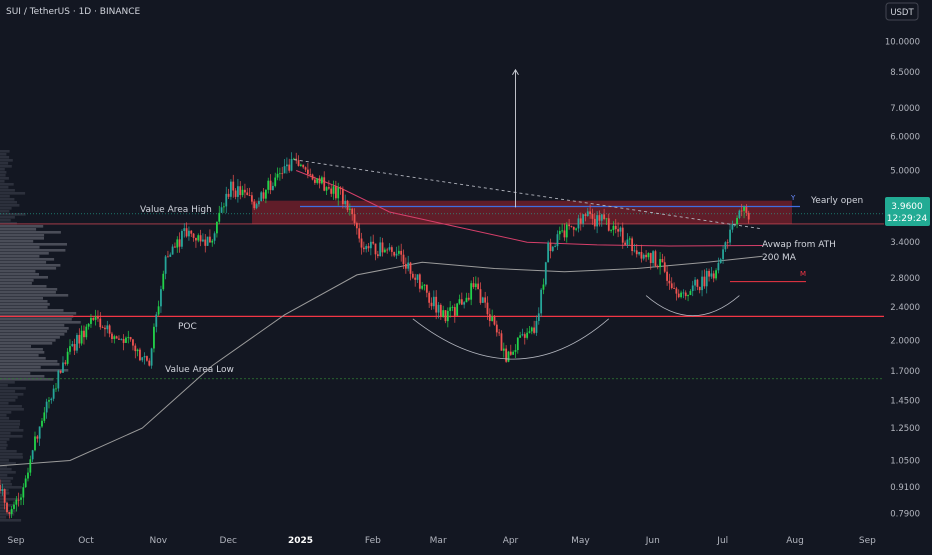 The height and width of the screenshot is (555, 932). I want to click on time-axis: Sep Oct Nov Dec 2025 Feb Mar Apr May Jun Jul Aug Sep, so click(442, 541).